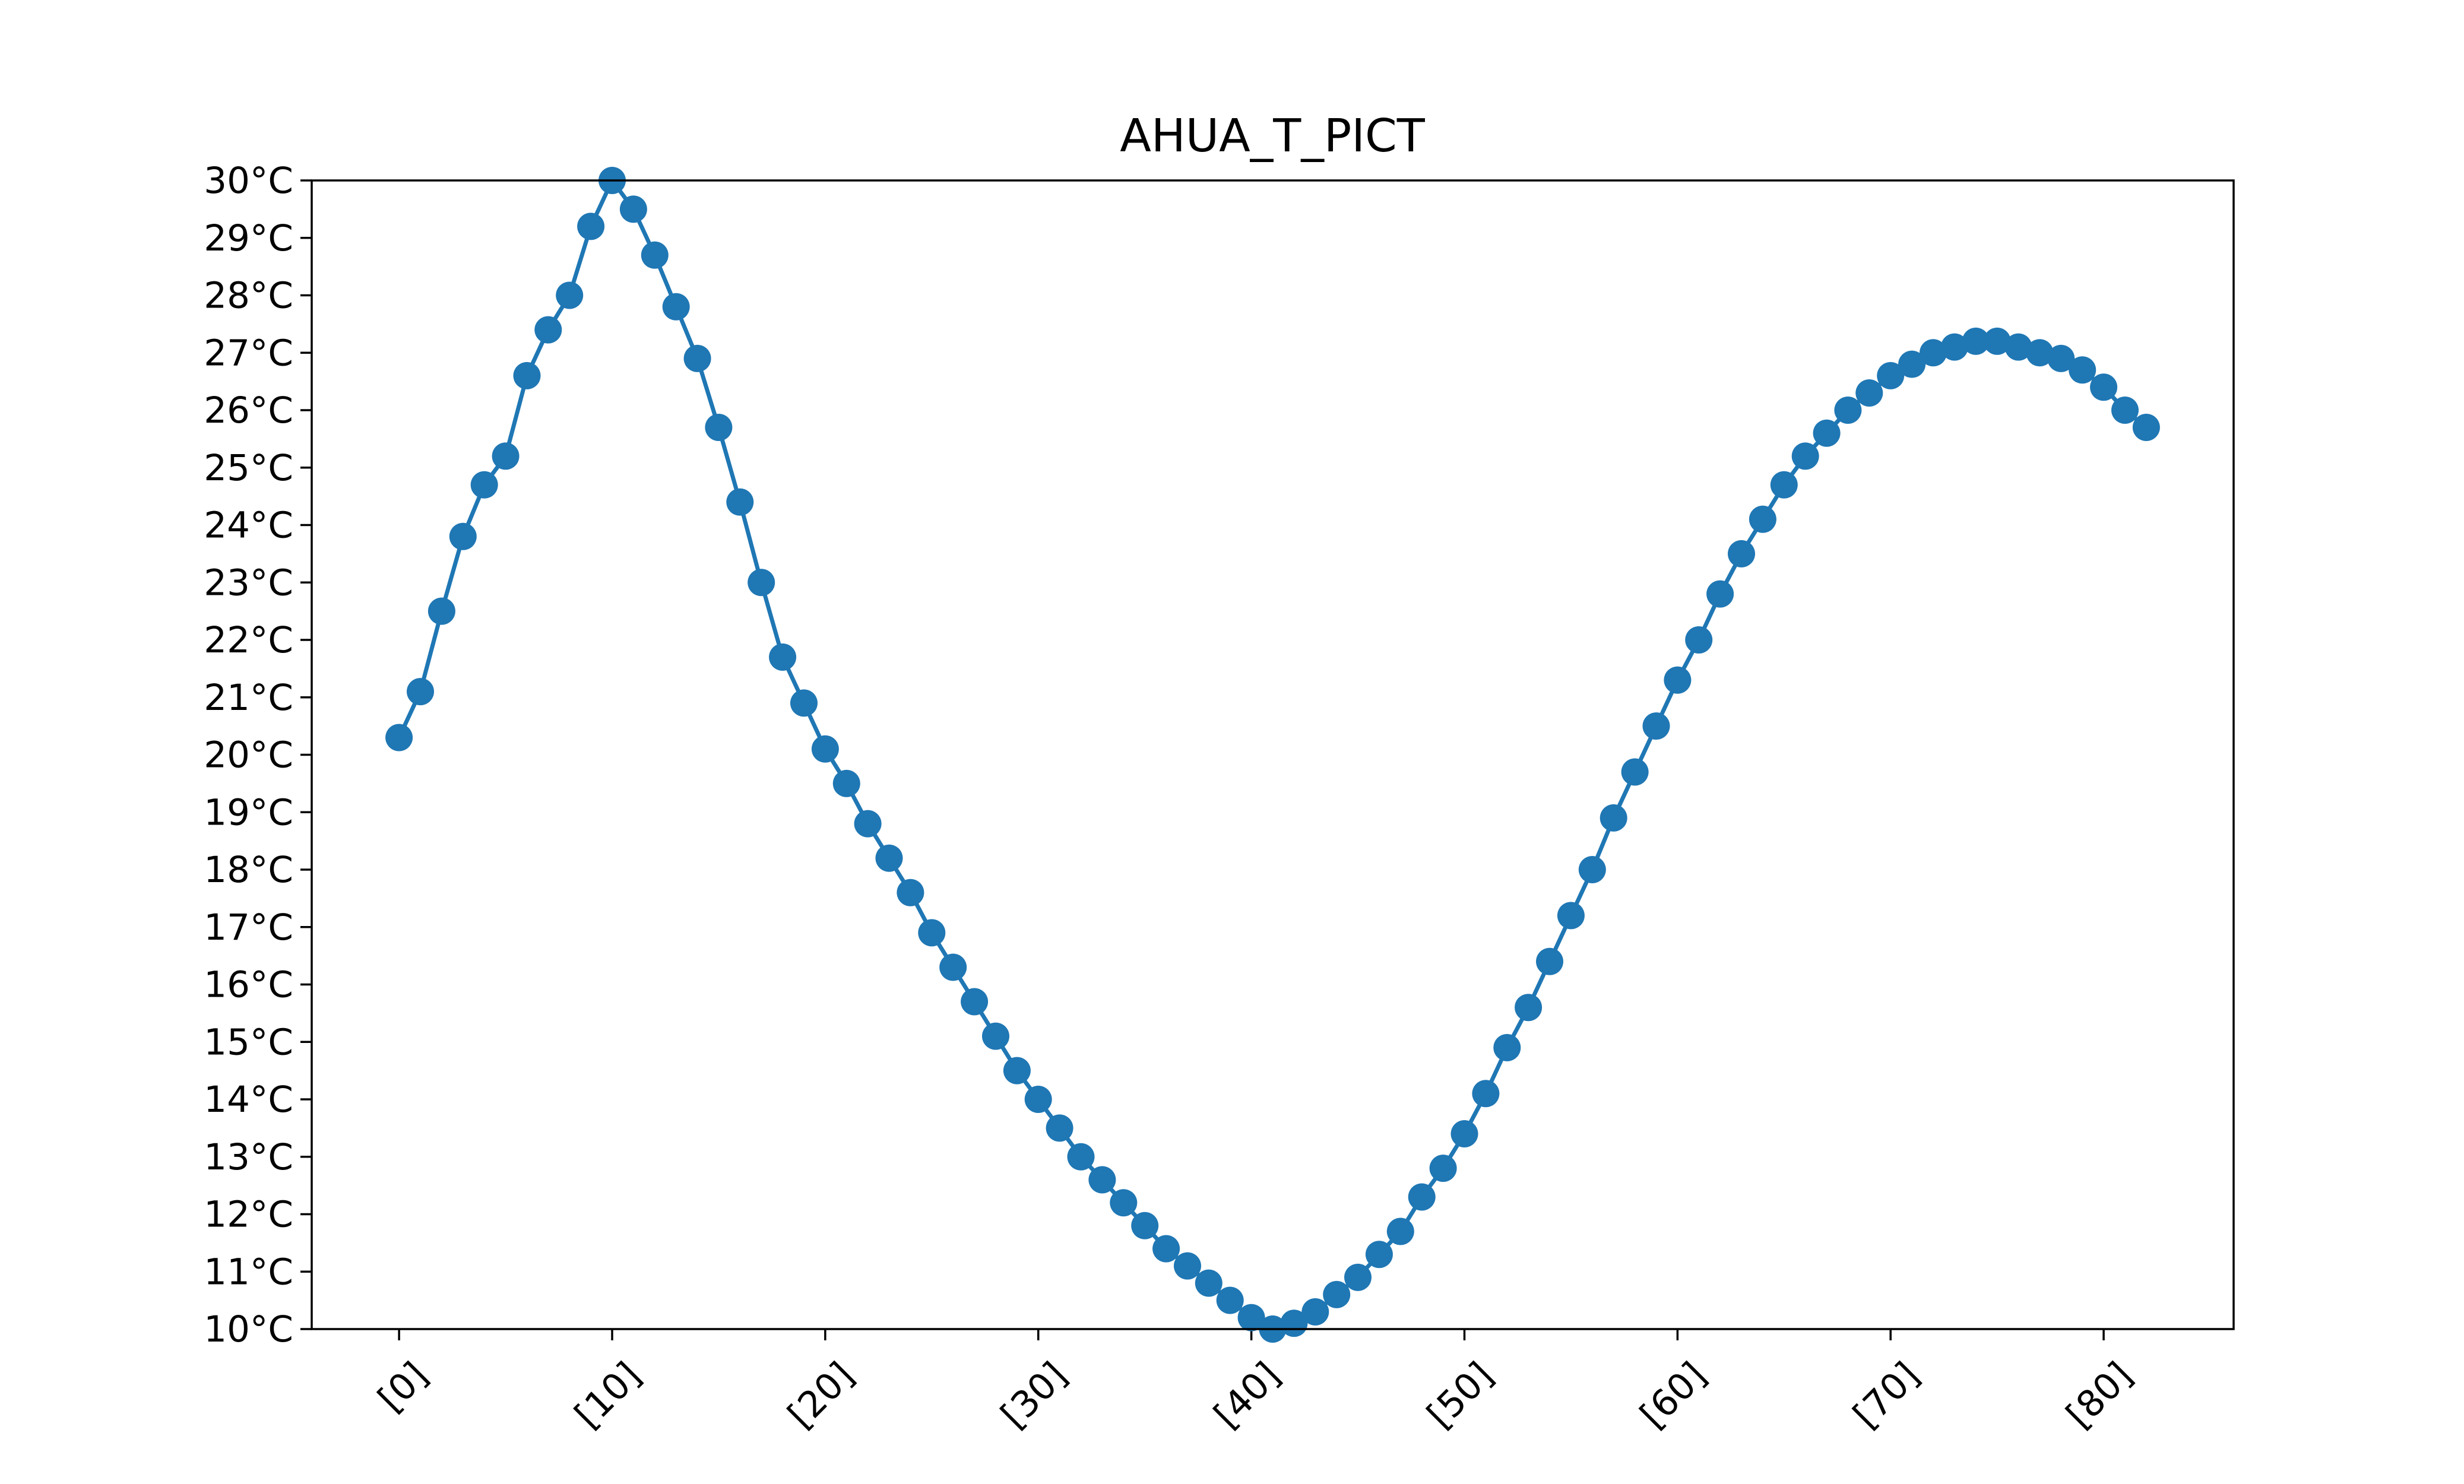 Image resolution: width=2464 pixels, height=1484 pixels. What do you see at coordinates (248, 296) in the screenshot?
I see `y-tick-label: 28°C` at bounding box center [248, 296].